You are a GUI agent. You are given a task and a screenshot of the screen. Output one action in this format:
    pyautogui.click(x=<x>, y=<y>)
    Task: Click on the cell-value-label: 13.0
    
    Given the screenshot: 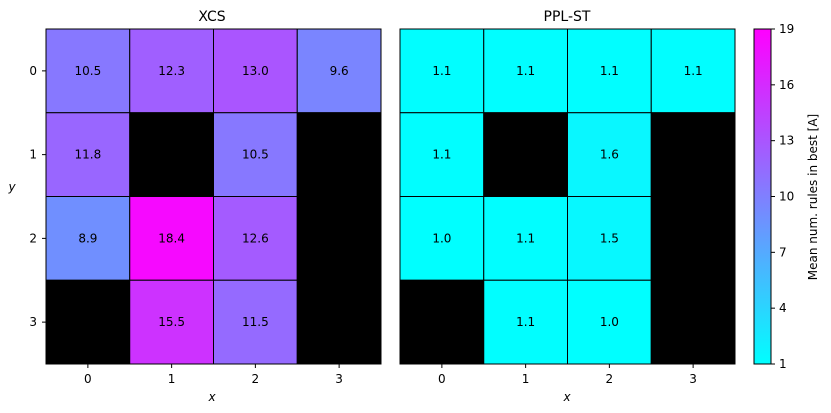 What is the action you would take?
    pyautogui.click(x=255, y=71)
    